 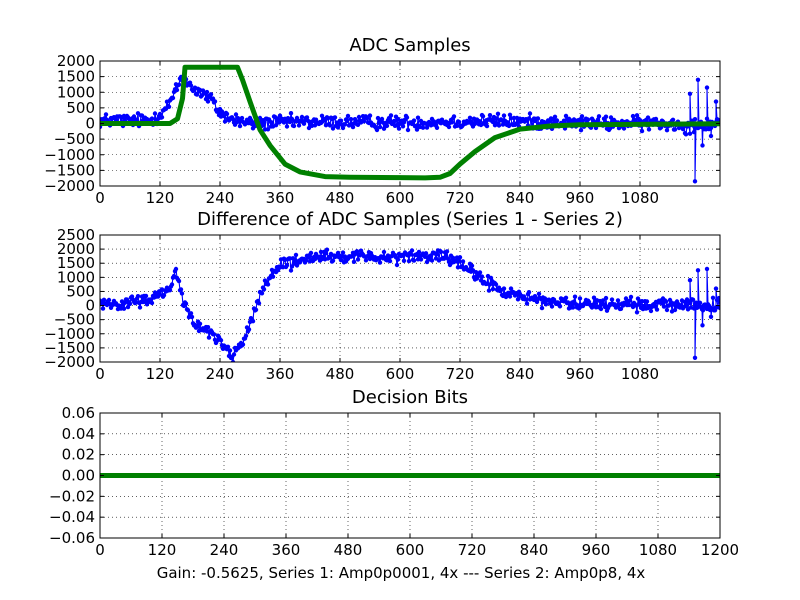 What do you see at coordinates (78, 413) in the screenshot?
I see `y-tick-label: 0.06` at bounding box center [78, 413].